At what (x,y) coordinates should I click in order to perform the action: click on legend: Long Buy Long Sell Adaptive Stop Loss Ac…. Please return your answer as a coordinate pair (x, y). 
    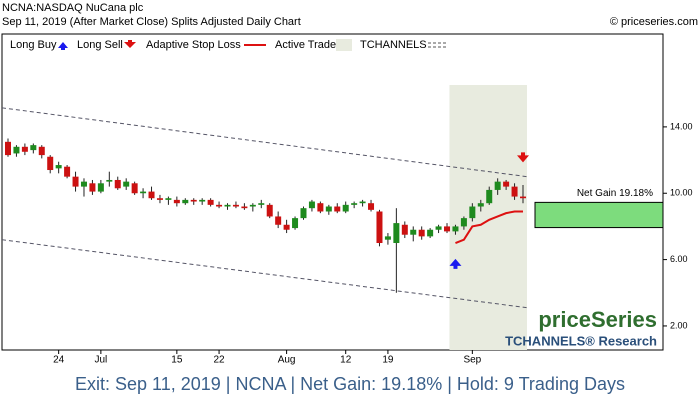
    Looking at the image, I should click on (229, 45).